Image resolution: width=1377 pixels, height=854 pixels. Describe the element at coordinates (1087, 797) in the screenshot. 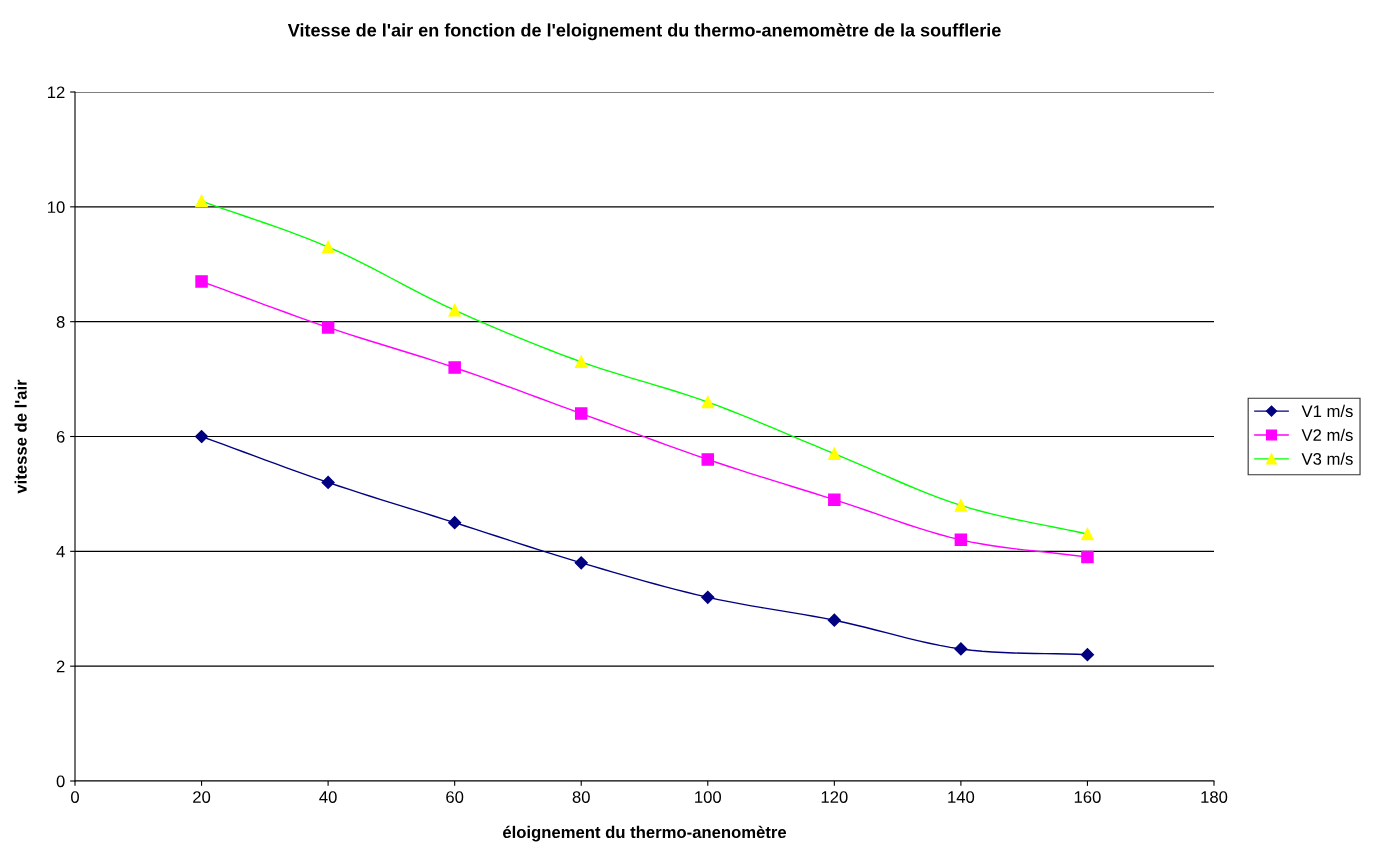

I see `x-tick-label: 160` at that location.